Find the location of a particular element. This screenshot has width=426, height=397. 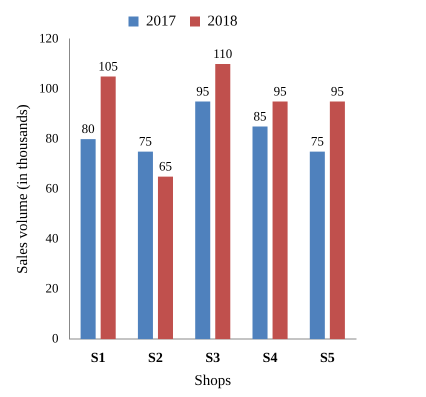

y-tick-label: 120 is located at coordinates (48, 38).